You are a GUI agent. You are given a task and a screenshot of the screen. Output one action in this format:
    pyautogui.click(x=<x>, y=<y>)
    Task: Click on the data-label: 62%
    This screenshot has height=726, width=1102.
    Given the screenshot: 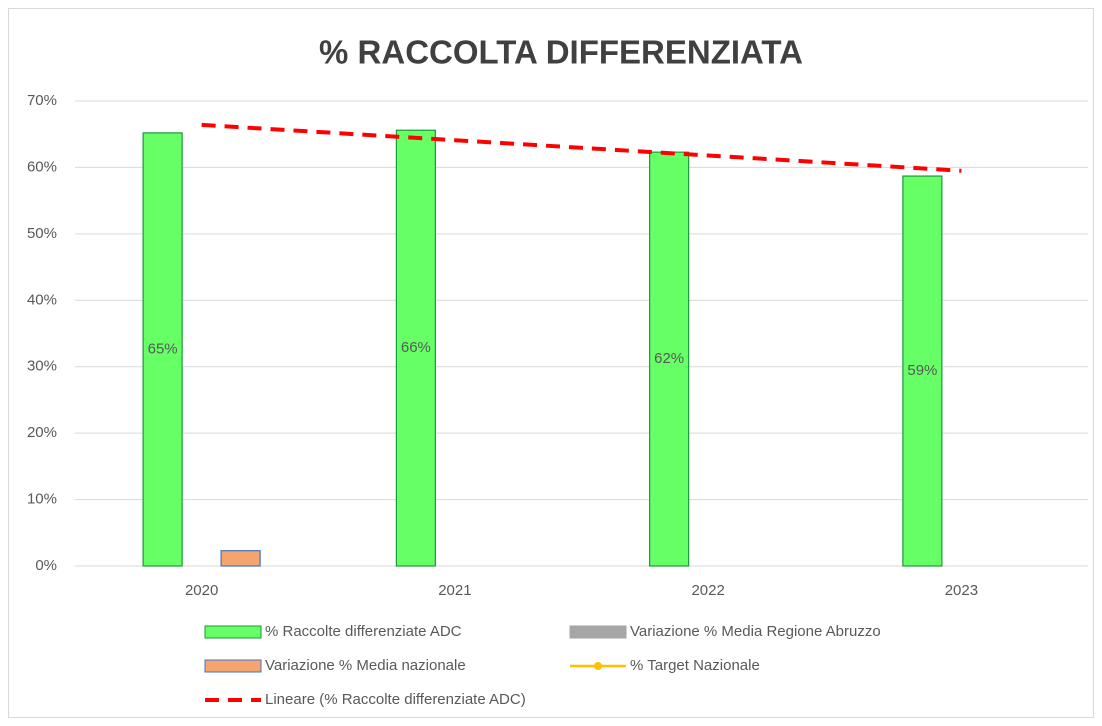 What is the action you would take?
    pyautogui.click(x=669, y=358)
    